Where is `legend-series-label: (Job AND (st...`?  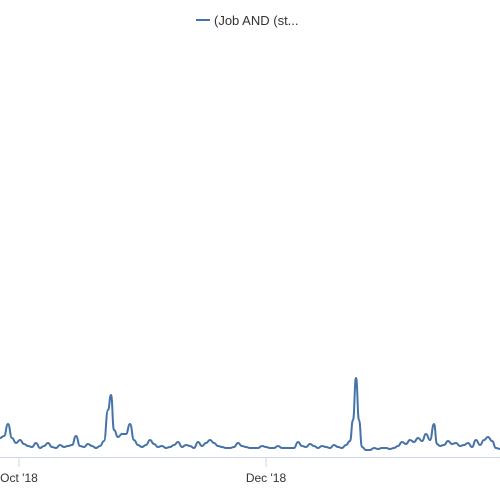
legend-series-label: (Job AND (st... is located at coordinates (256, 20).